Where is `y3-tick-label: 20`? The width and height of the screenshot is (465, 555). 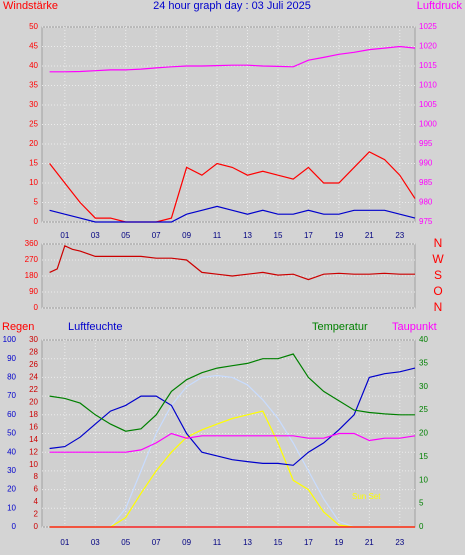 y3-tick-label: 20 is located at coordinates (33, 401).